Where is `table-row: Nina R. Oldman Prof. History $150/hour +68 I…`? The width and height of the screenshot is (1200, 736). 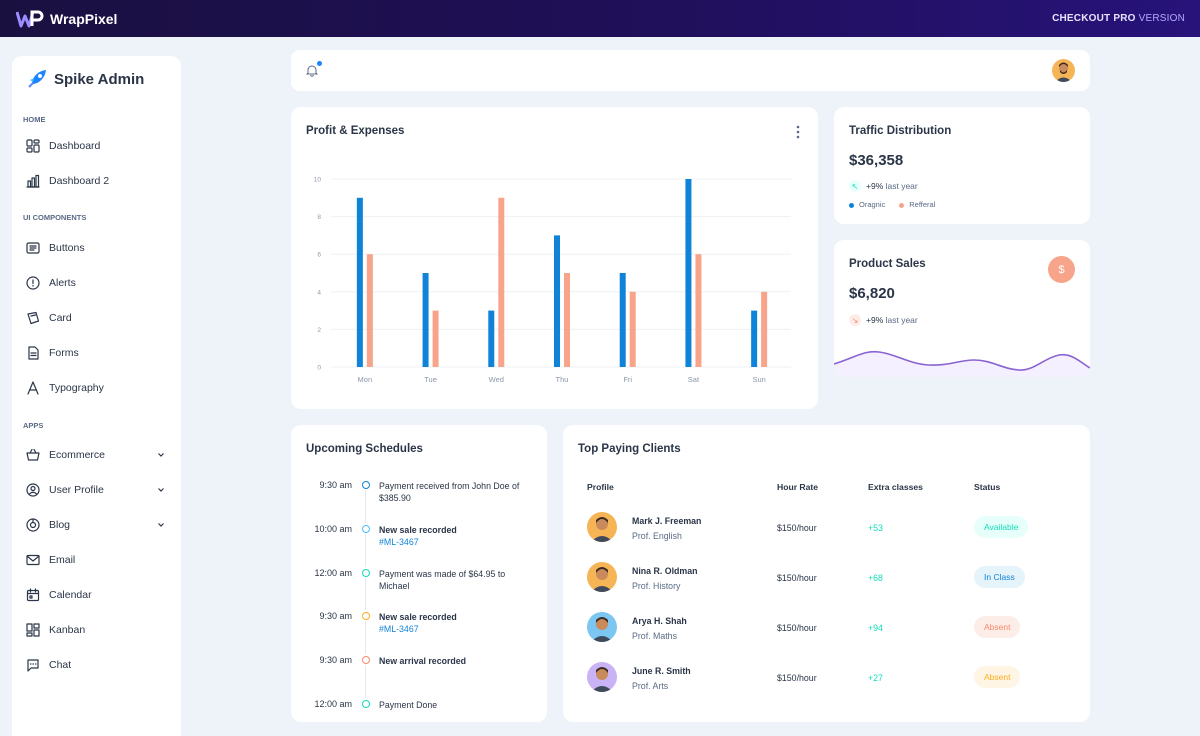
table-row: Nina R. Oldman Prof. History $150/hour +68 I… is located at coordinates (826, 587).